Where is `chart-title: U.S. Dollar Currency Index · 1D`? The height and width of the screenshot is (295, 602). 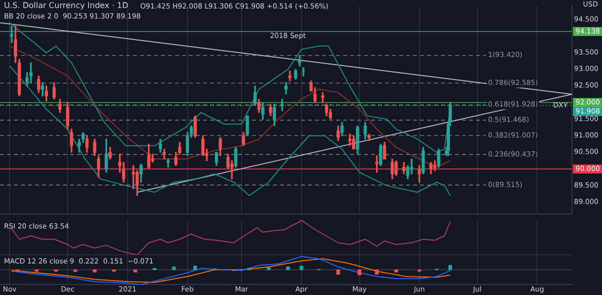 chart-title: U.S. Dollar Currency Index · 1D is located at coordinates (66, 5).